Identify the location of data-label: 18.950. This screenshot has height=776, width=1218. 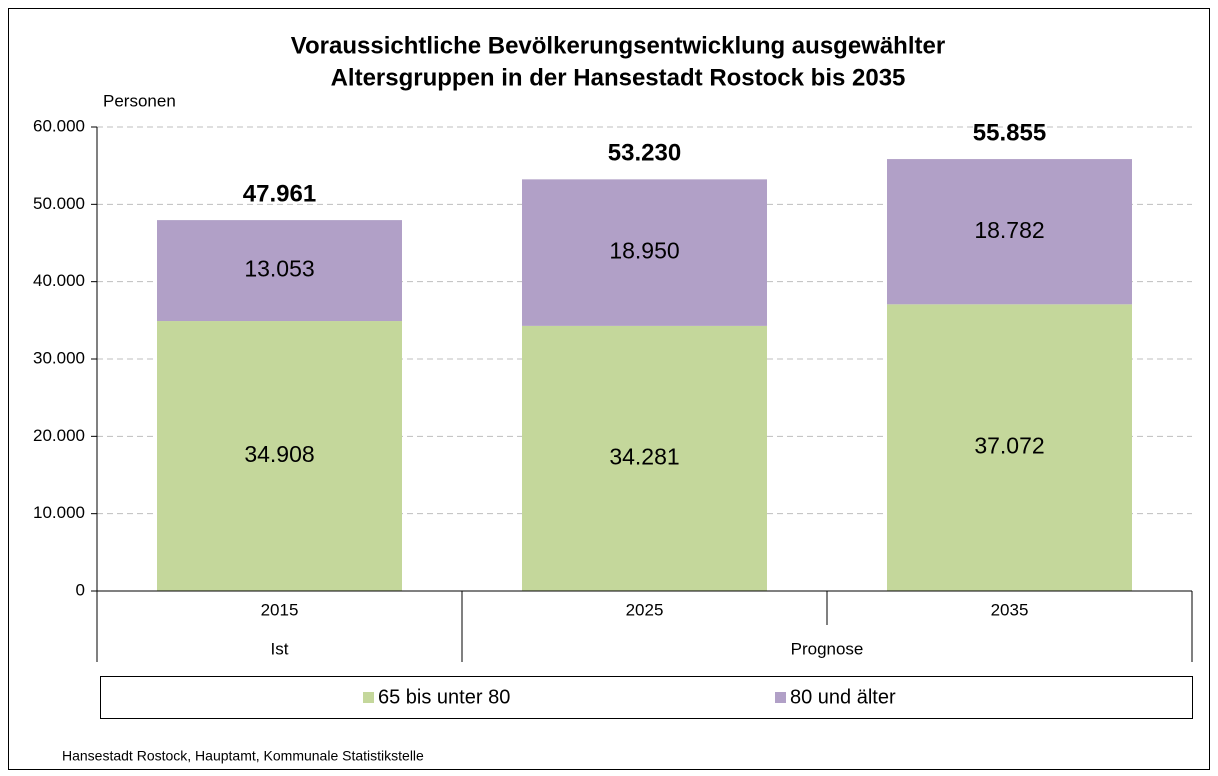
(644, 251).